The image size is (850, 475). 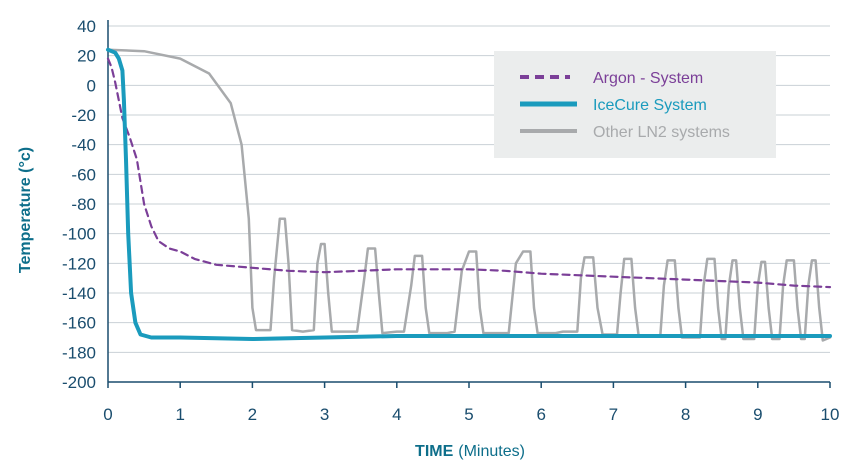 What do you see at coordinates (491, 451) in the screenshot?
I see `x-axis-title-unit: (Minutes)` at bounding box center [491, 451].